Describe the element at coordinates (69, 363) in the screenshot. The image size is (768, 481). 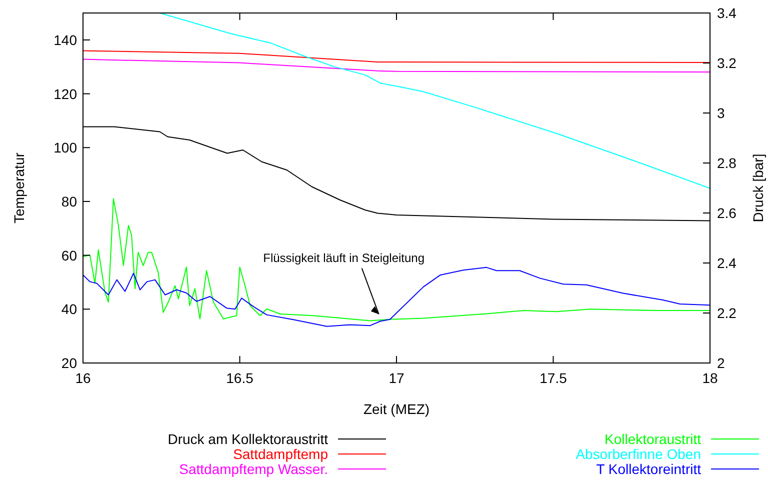
I see `y-tick-label: 20` at that location.